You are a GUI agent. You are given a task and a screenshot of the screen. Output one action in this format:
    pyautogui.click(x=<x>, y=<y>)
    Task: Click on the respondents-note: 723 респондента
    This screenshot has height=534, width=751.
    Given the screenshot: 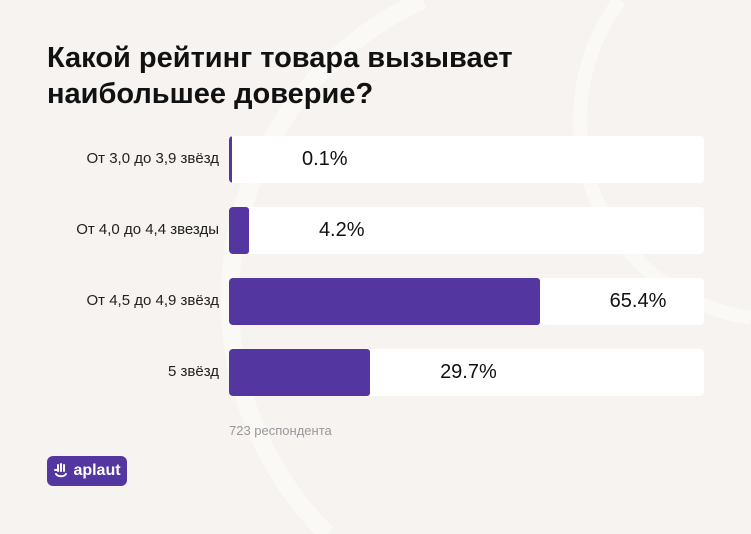 What is the action you would take?
    pyautogui.click(x=280, y=430)
    